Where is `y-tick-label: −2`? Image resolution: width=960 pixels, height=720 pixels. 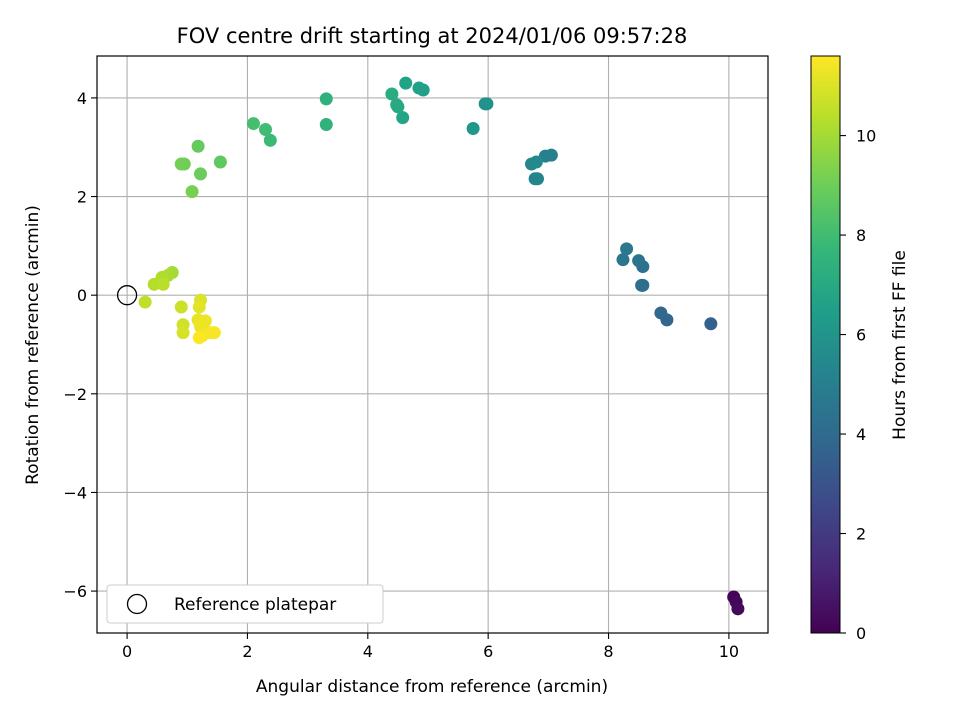 y-tick-label: −2 is located at coordinates (75, 394).